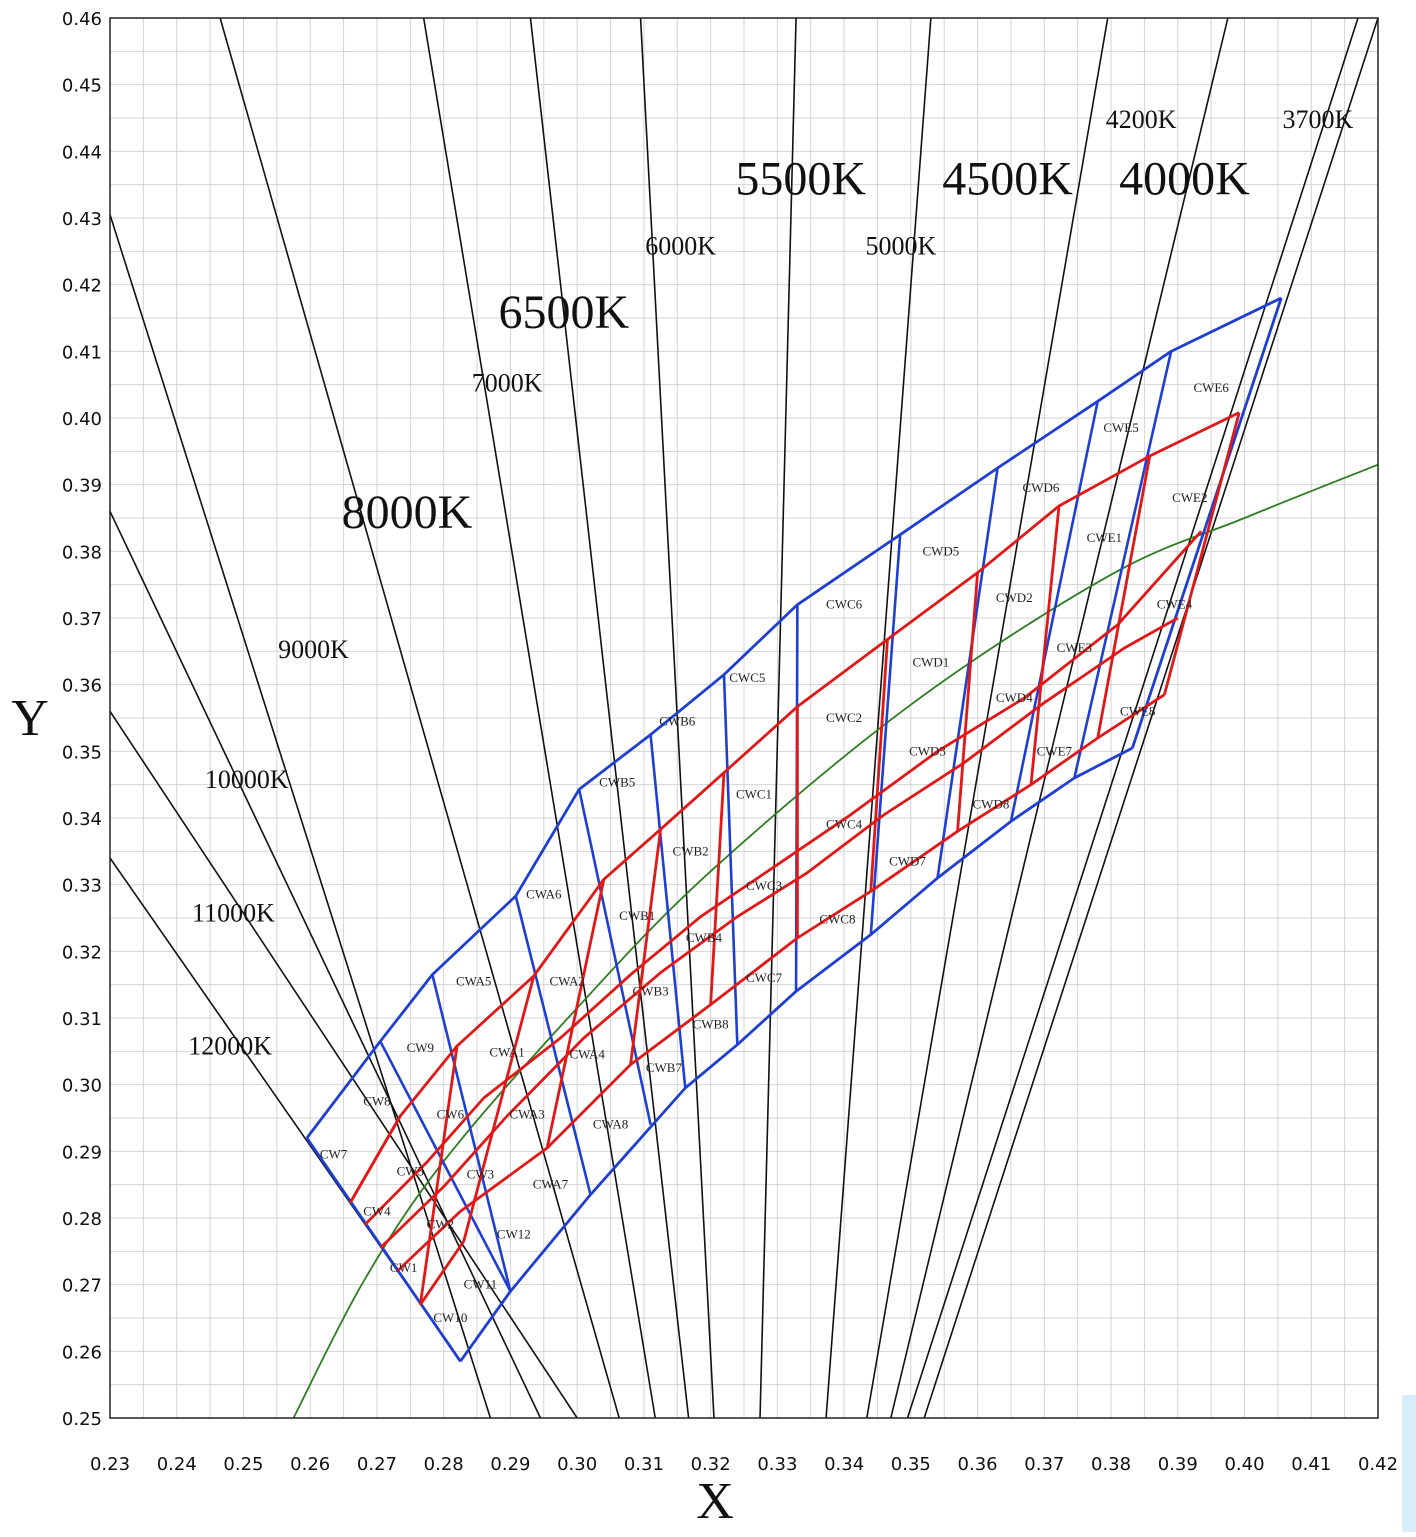 The image size is (1416, 1537). I want to click on bin-label: CW4, so click(377, 1210).